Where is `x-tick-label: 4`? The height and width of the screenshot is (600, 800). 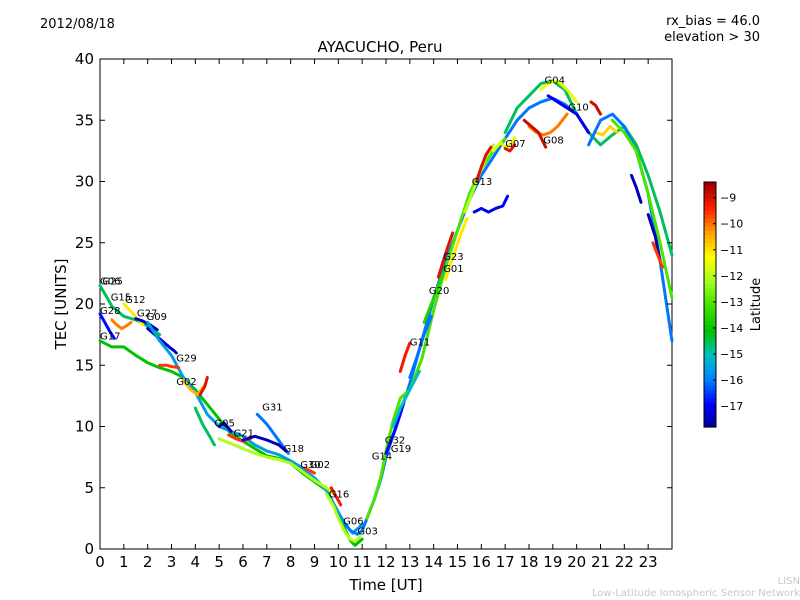
x-tick-label: 4 is located at coordinates (196, 562).